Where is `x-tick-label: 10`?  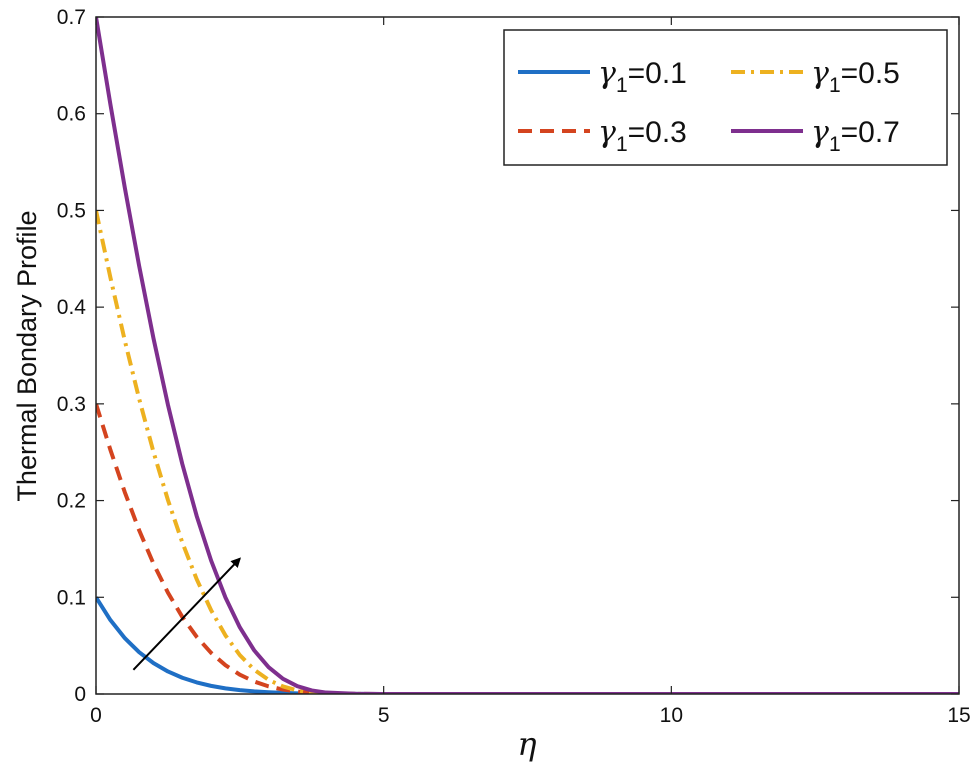
x-tick-label: 10 is located at coordinates (671, 715).